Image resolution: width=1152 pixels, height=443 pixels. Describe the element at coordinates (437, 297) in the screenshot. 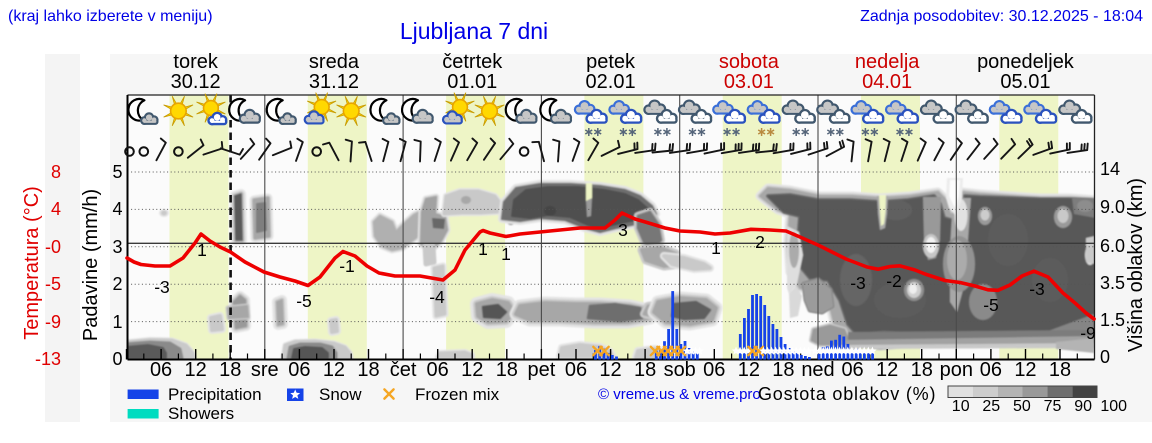

I see `svg-text: -4` at that location.